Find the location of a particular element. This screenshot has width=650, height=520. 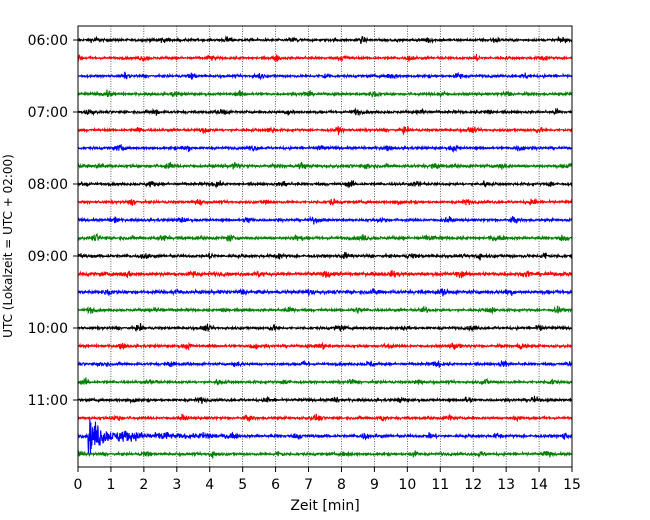

x-tick-label-10: 10 is located at coordinates (407, 485).